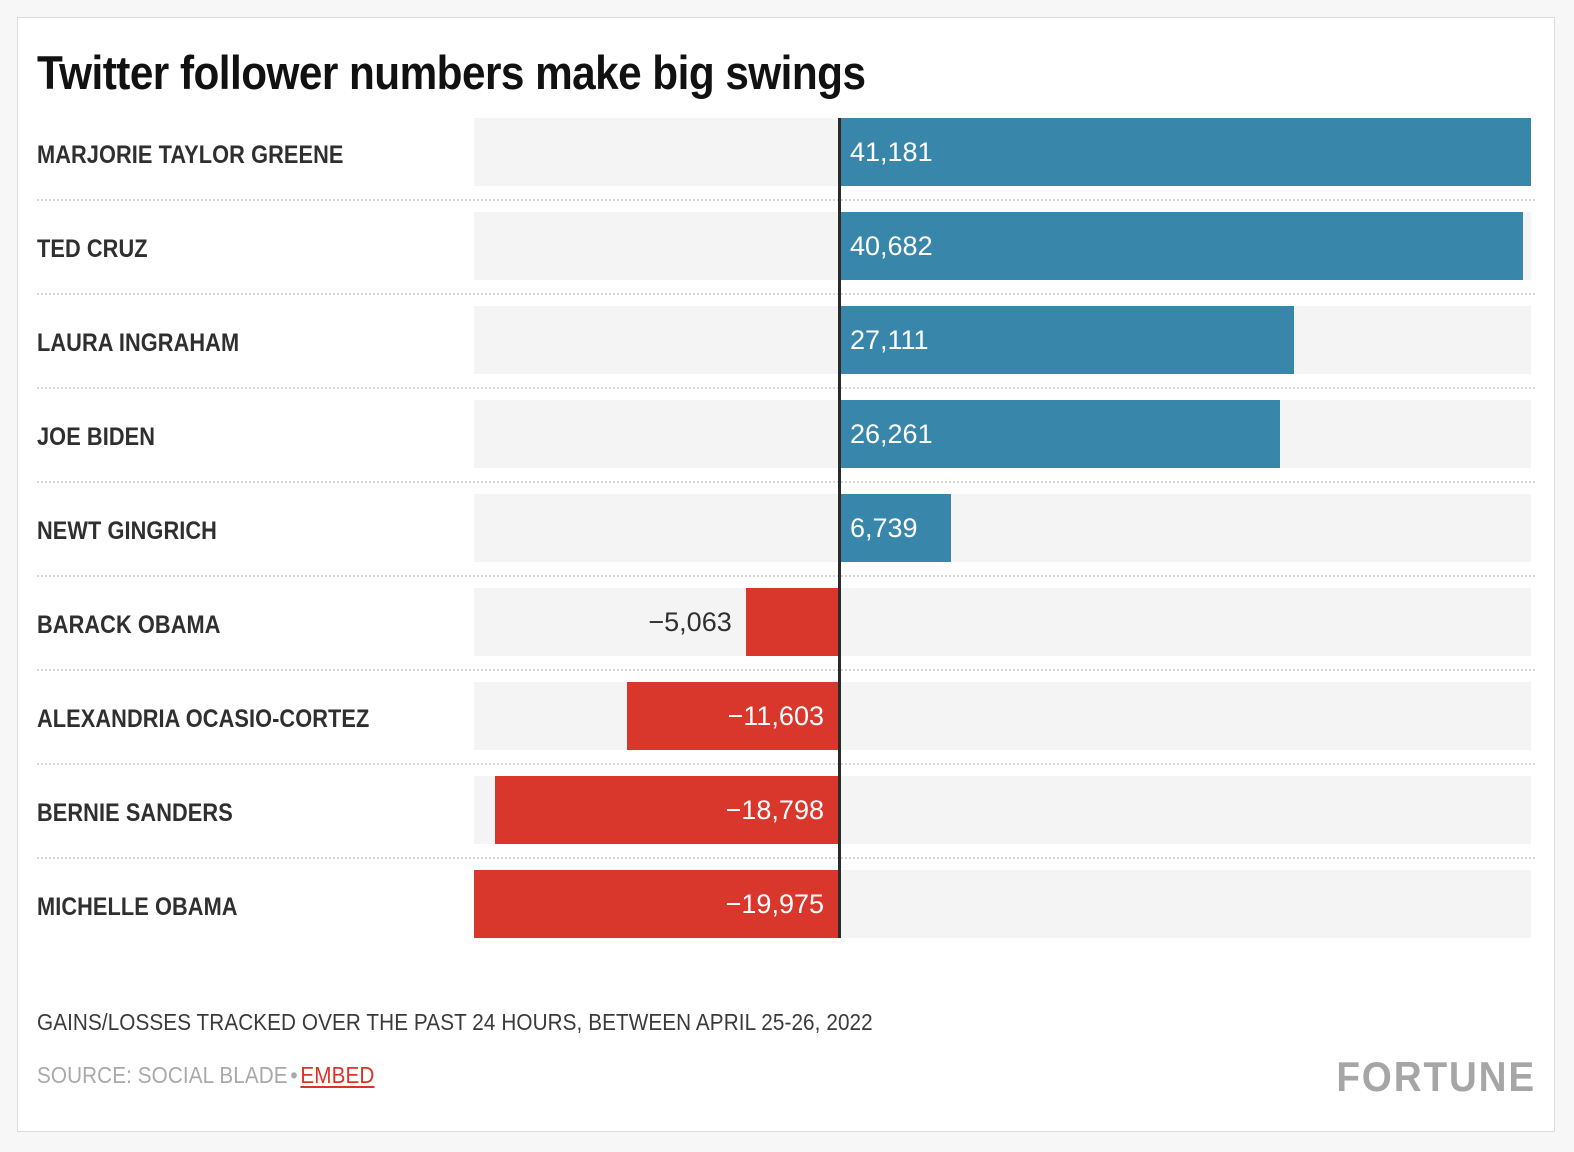  I want to click on bar-category-label: NEWT GINGRICH, so click(127, 531).